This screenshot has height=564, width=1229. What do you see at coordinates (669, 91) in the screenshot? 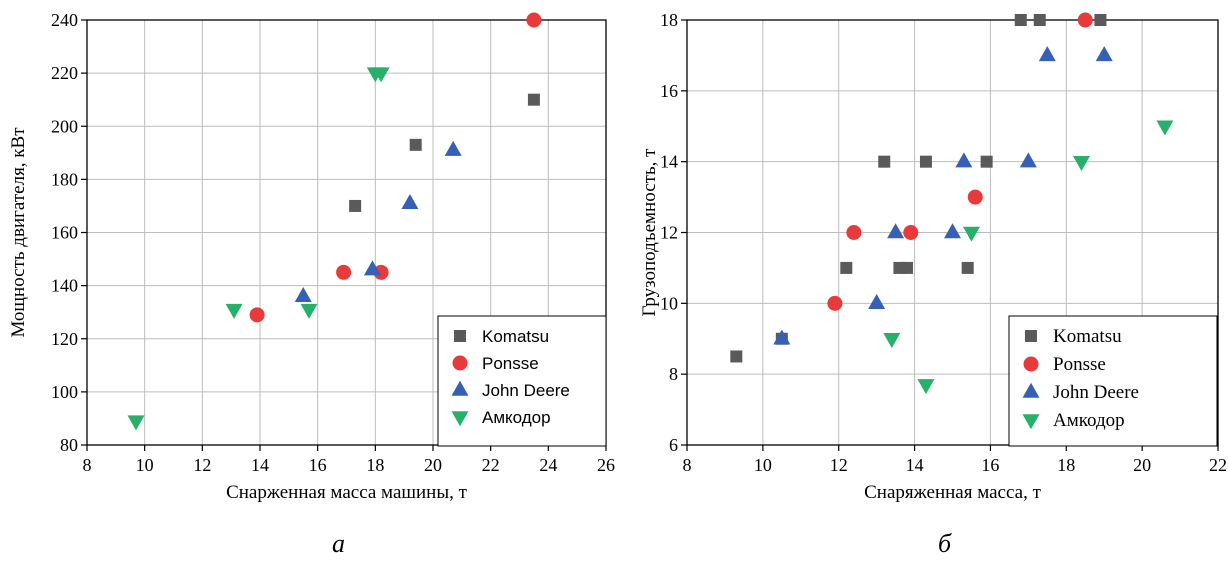
I see `y-tick-label: 16` at bounding box center [669, 91].